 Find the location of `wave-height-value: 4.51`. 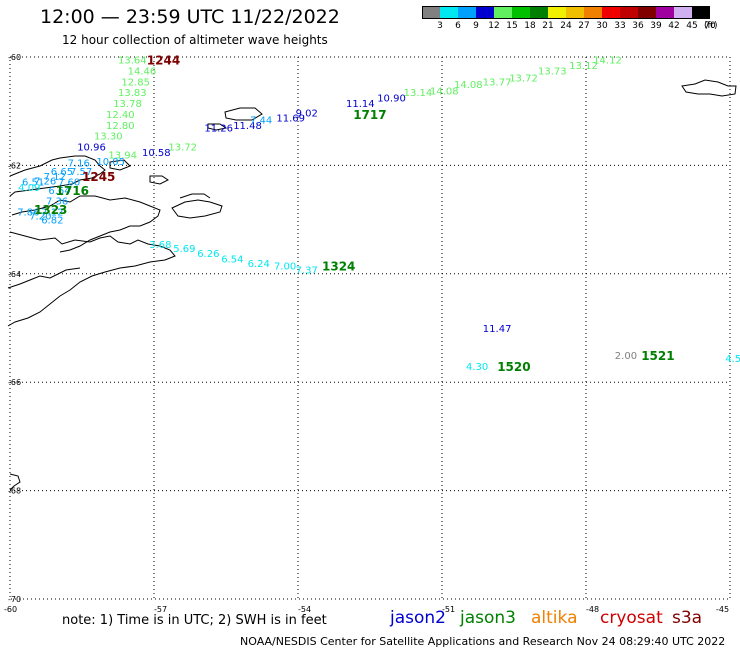

wave-height-value: 4.51 is located at coordinates (732, 359).